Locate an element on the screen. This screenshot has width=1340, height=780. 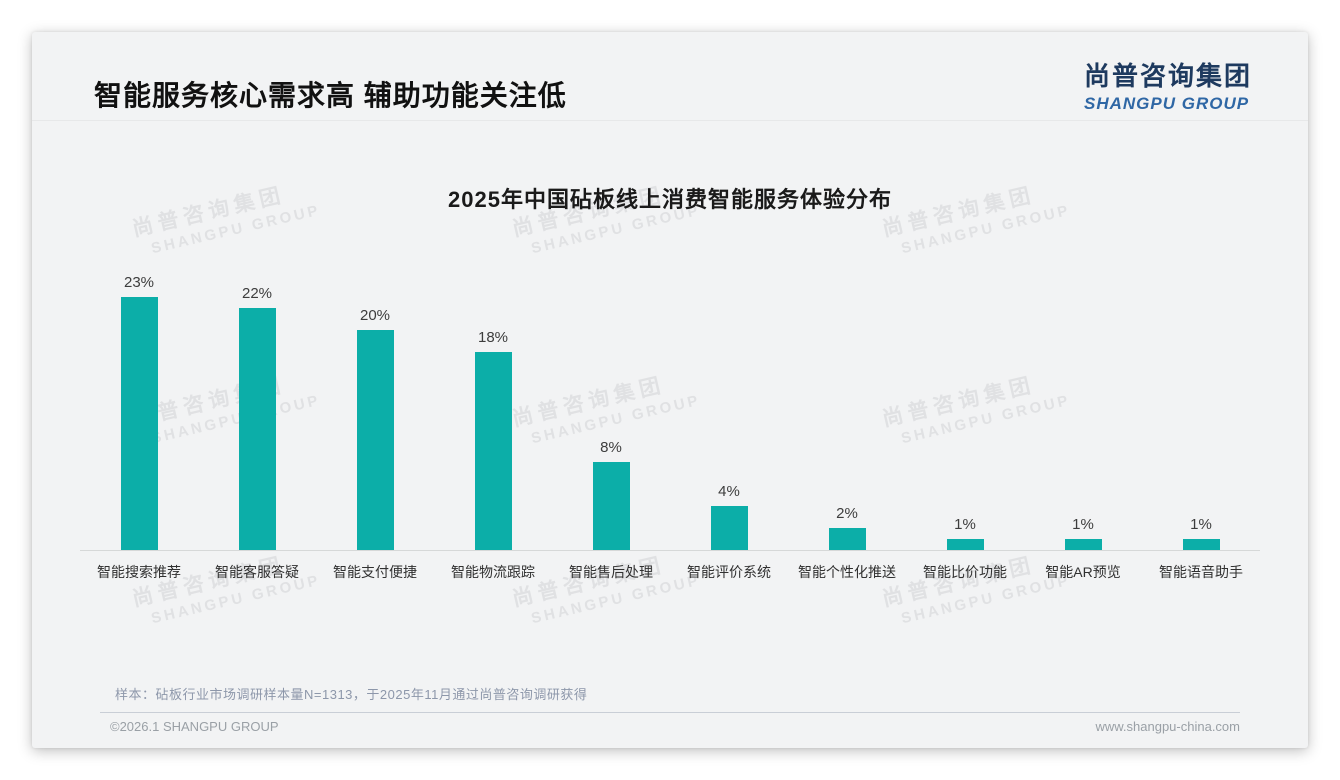
company-logo: 尚普咨询集团 SHANGPU GROUP is located at coordinates (1168, 85).